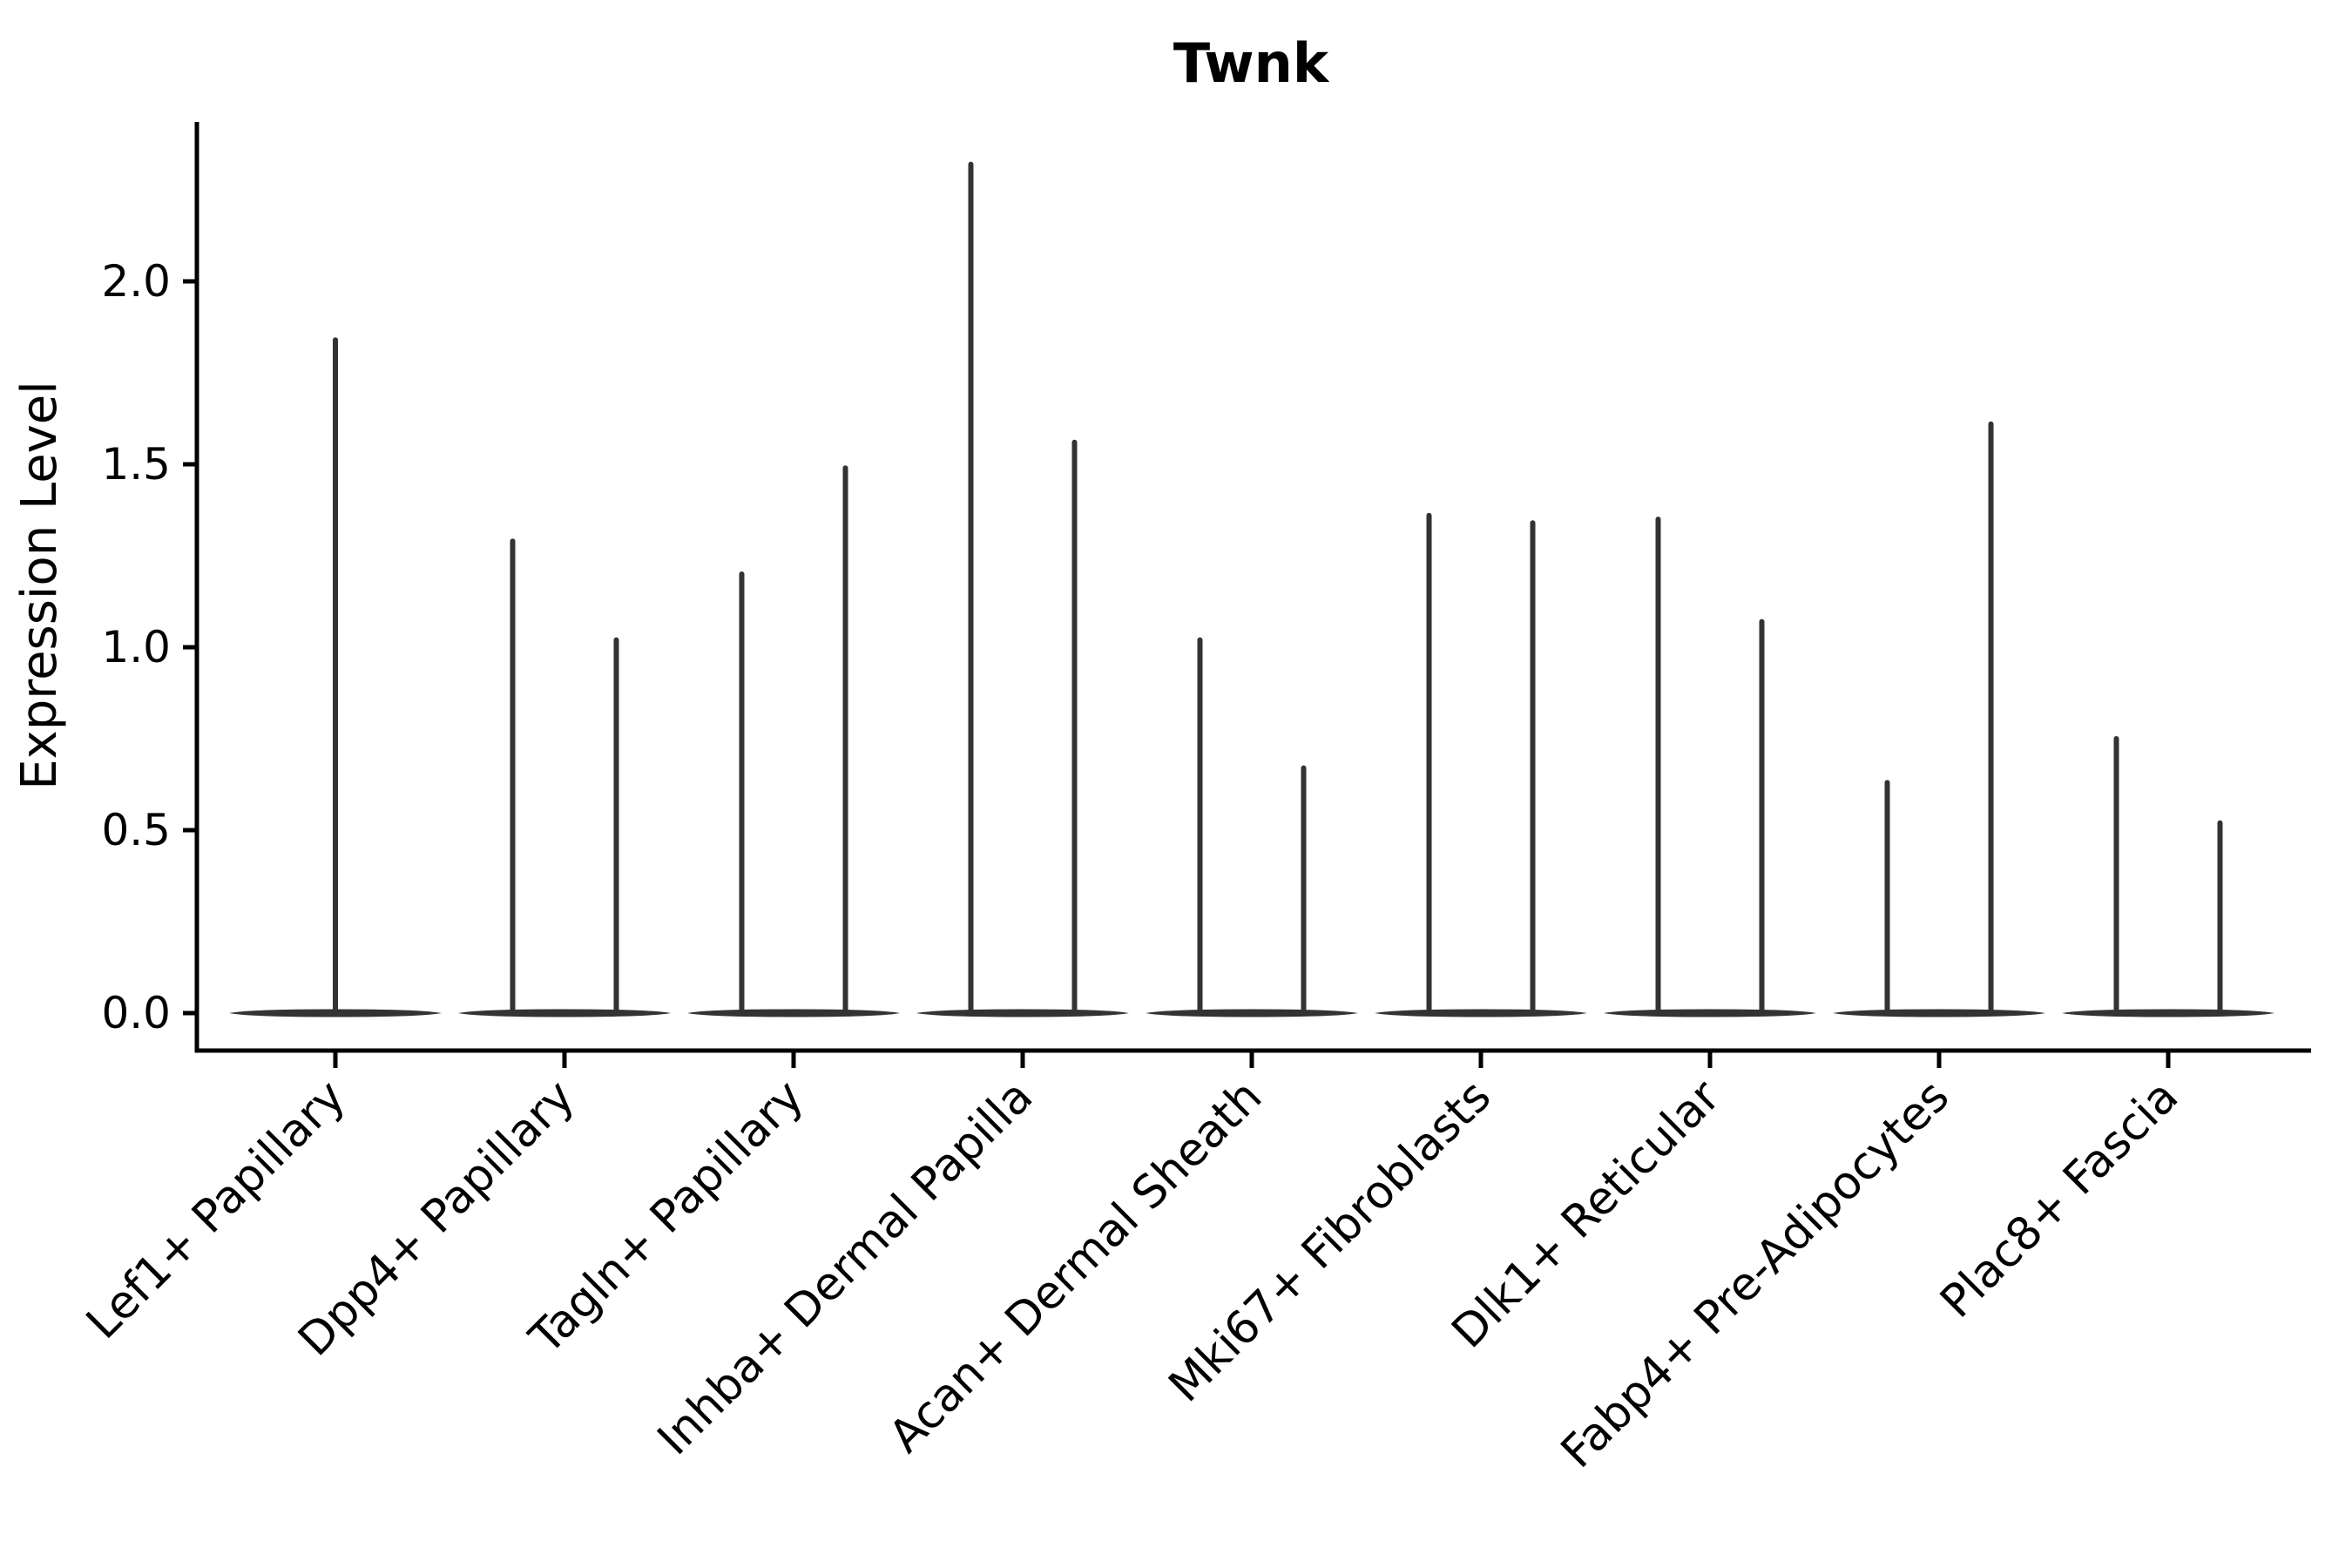  I want to click on y-tick-label: 1.0, so click(136, 647).